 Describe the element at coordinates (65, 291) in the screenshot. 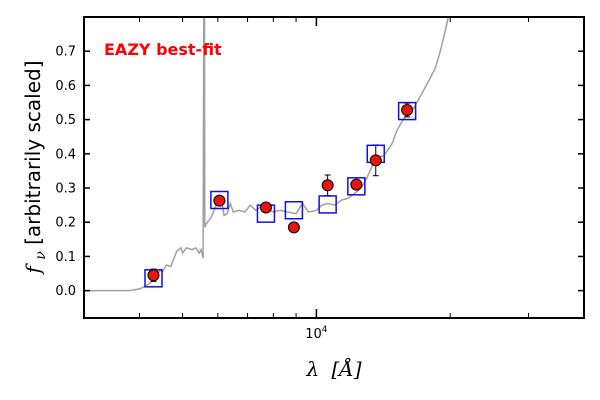

I see `y-tick-label: 0.0` at that location.